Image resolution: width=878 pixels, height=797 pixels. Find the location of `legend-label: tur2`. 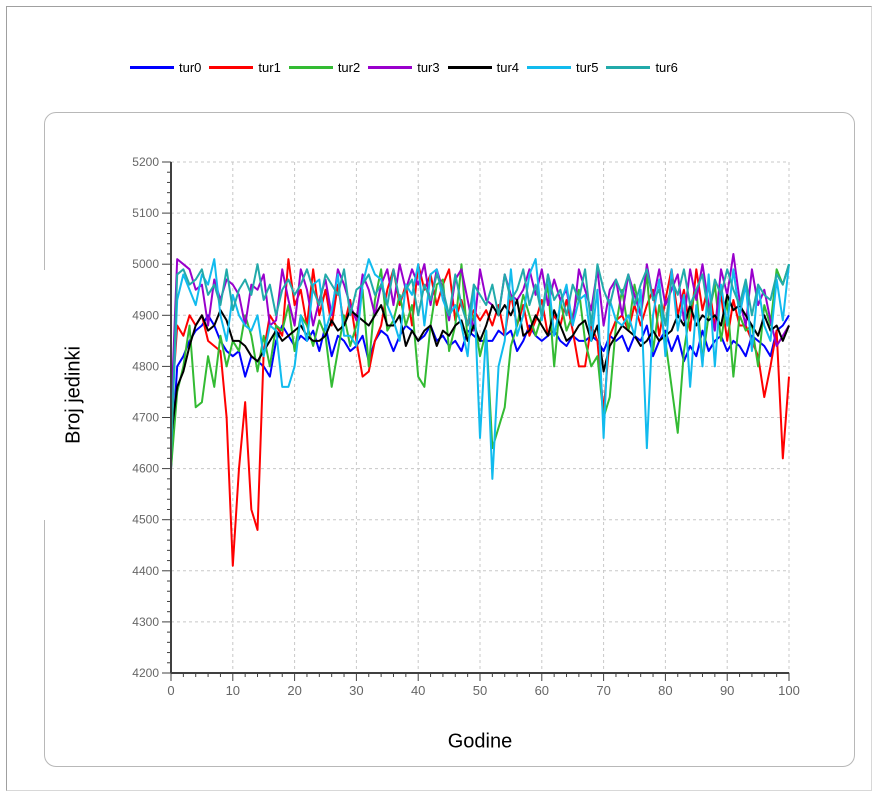

legend-label: tur2 is located at coordinates (349, 67).